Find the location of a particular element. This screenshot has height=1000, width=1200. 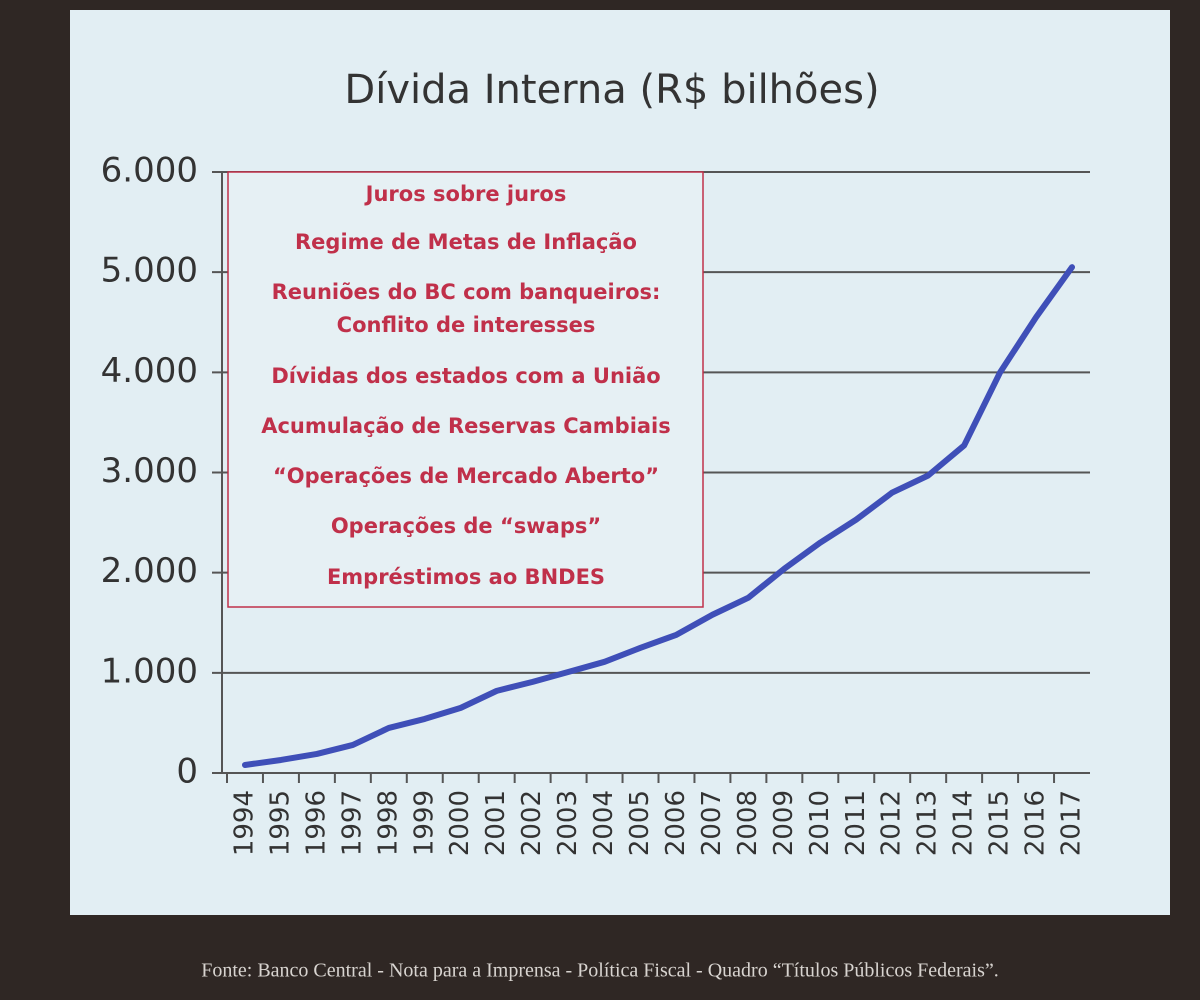

annotation: Acumulação de Reservas Cambiais is located at coordinates (466, 426).